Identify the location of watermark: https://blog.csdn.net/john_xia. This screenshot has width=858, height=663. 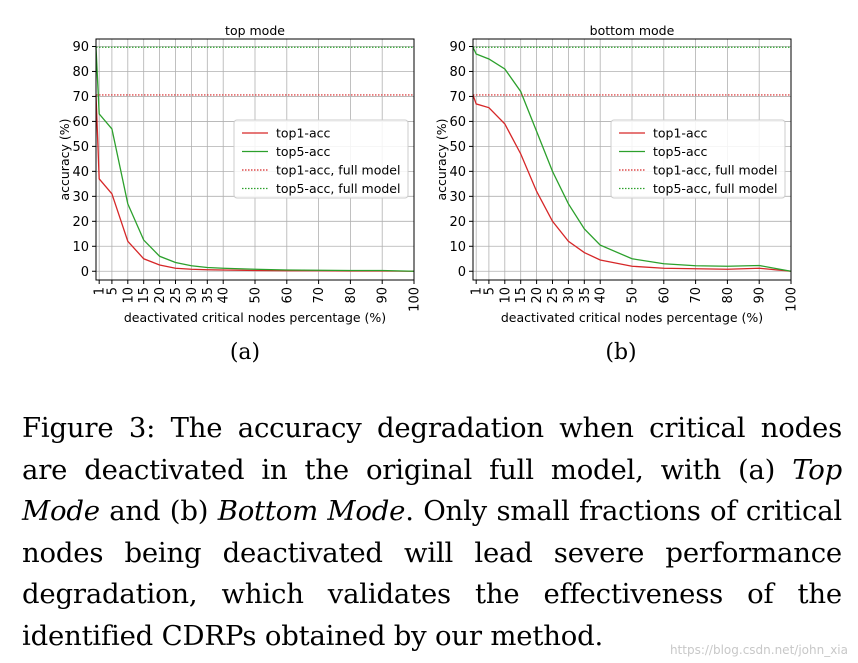
(758, 650).